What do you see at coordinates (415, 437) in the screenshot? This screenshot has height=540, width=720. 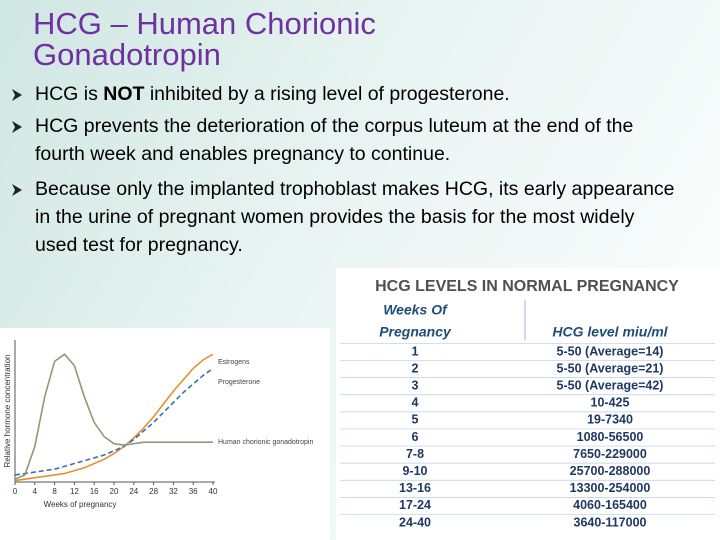 I see `table-cell: 6` at bounding box center [415, 437].